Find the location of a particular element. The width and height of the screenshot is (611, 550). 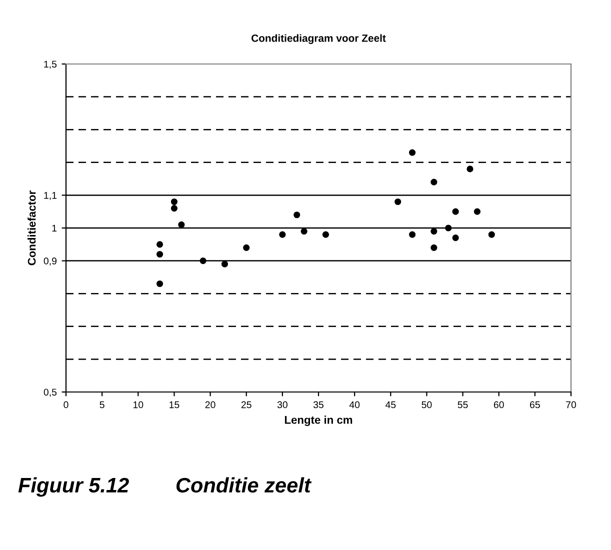

x-tick-label: 70 is located at coordinates (571, 404).